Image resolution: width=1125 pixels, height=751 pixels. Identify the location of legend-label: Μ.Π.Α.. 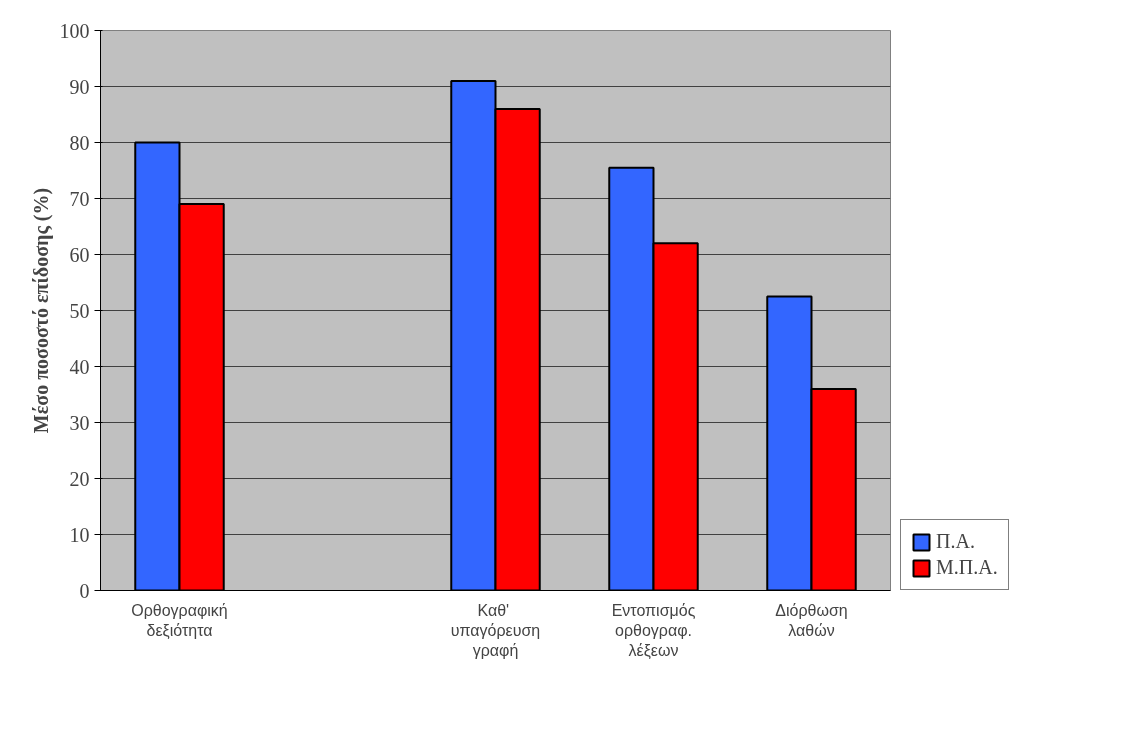
(967, 567).